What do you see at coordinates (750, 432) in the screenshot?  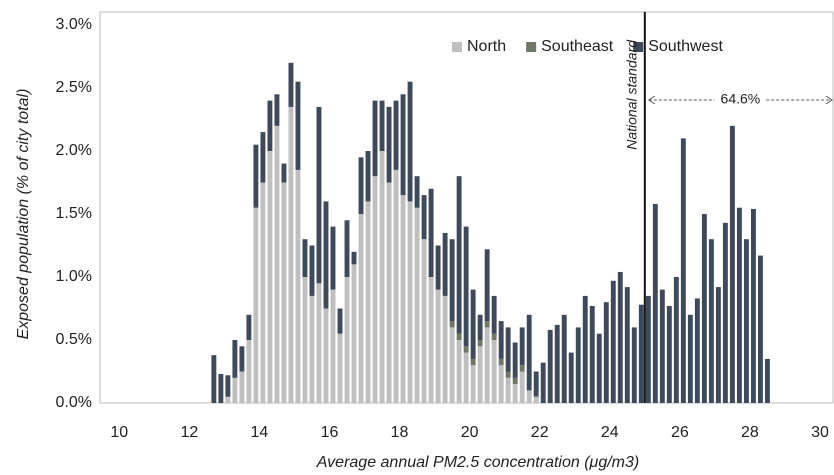 I see `x-tick-label: 28` at bounding box center [750, 432].